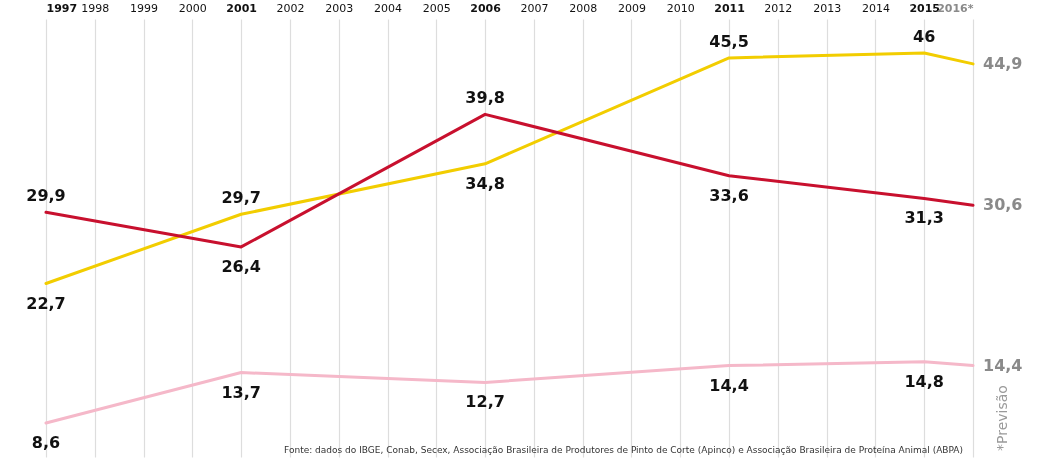 The width and height of the screenshot is (1063, 459). What do you see at coordinates (144, 8) in the screenshot?
I see `x-tick-label: 1999` at bounding box center [144, 8].